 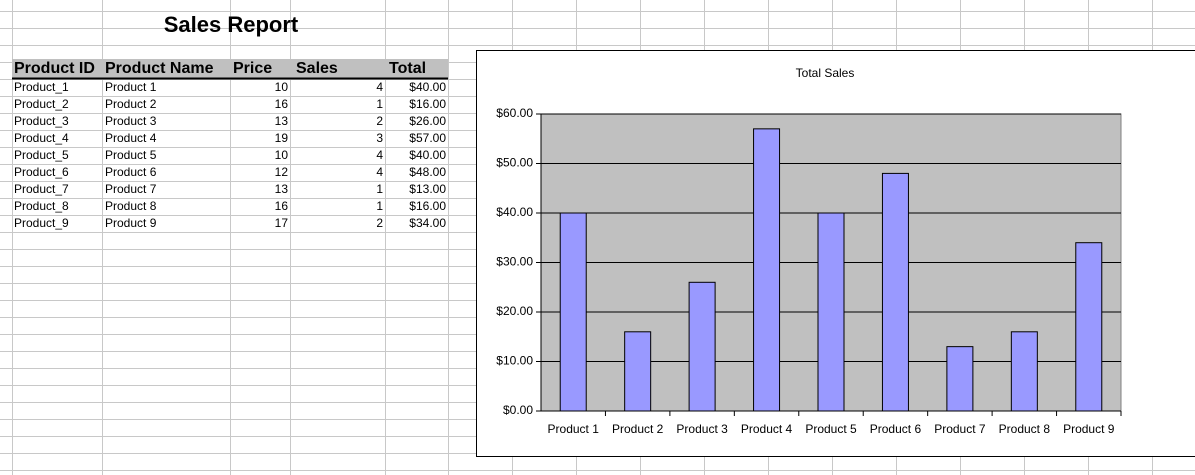 What do you see at coordinates (1089, 429) in the screenshot?
I see `x-tick-label: Product 9` at bounding box center [1089, 429].